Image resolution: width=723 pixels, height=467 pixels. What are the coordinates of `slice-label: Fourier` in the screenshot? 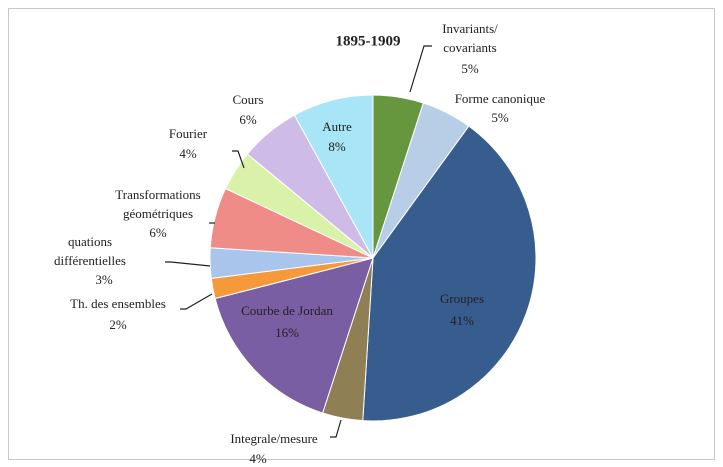 It's located at (188, 133).